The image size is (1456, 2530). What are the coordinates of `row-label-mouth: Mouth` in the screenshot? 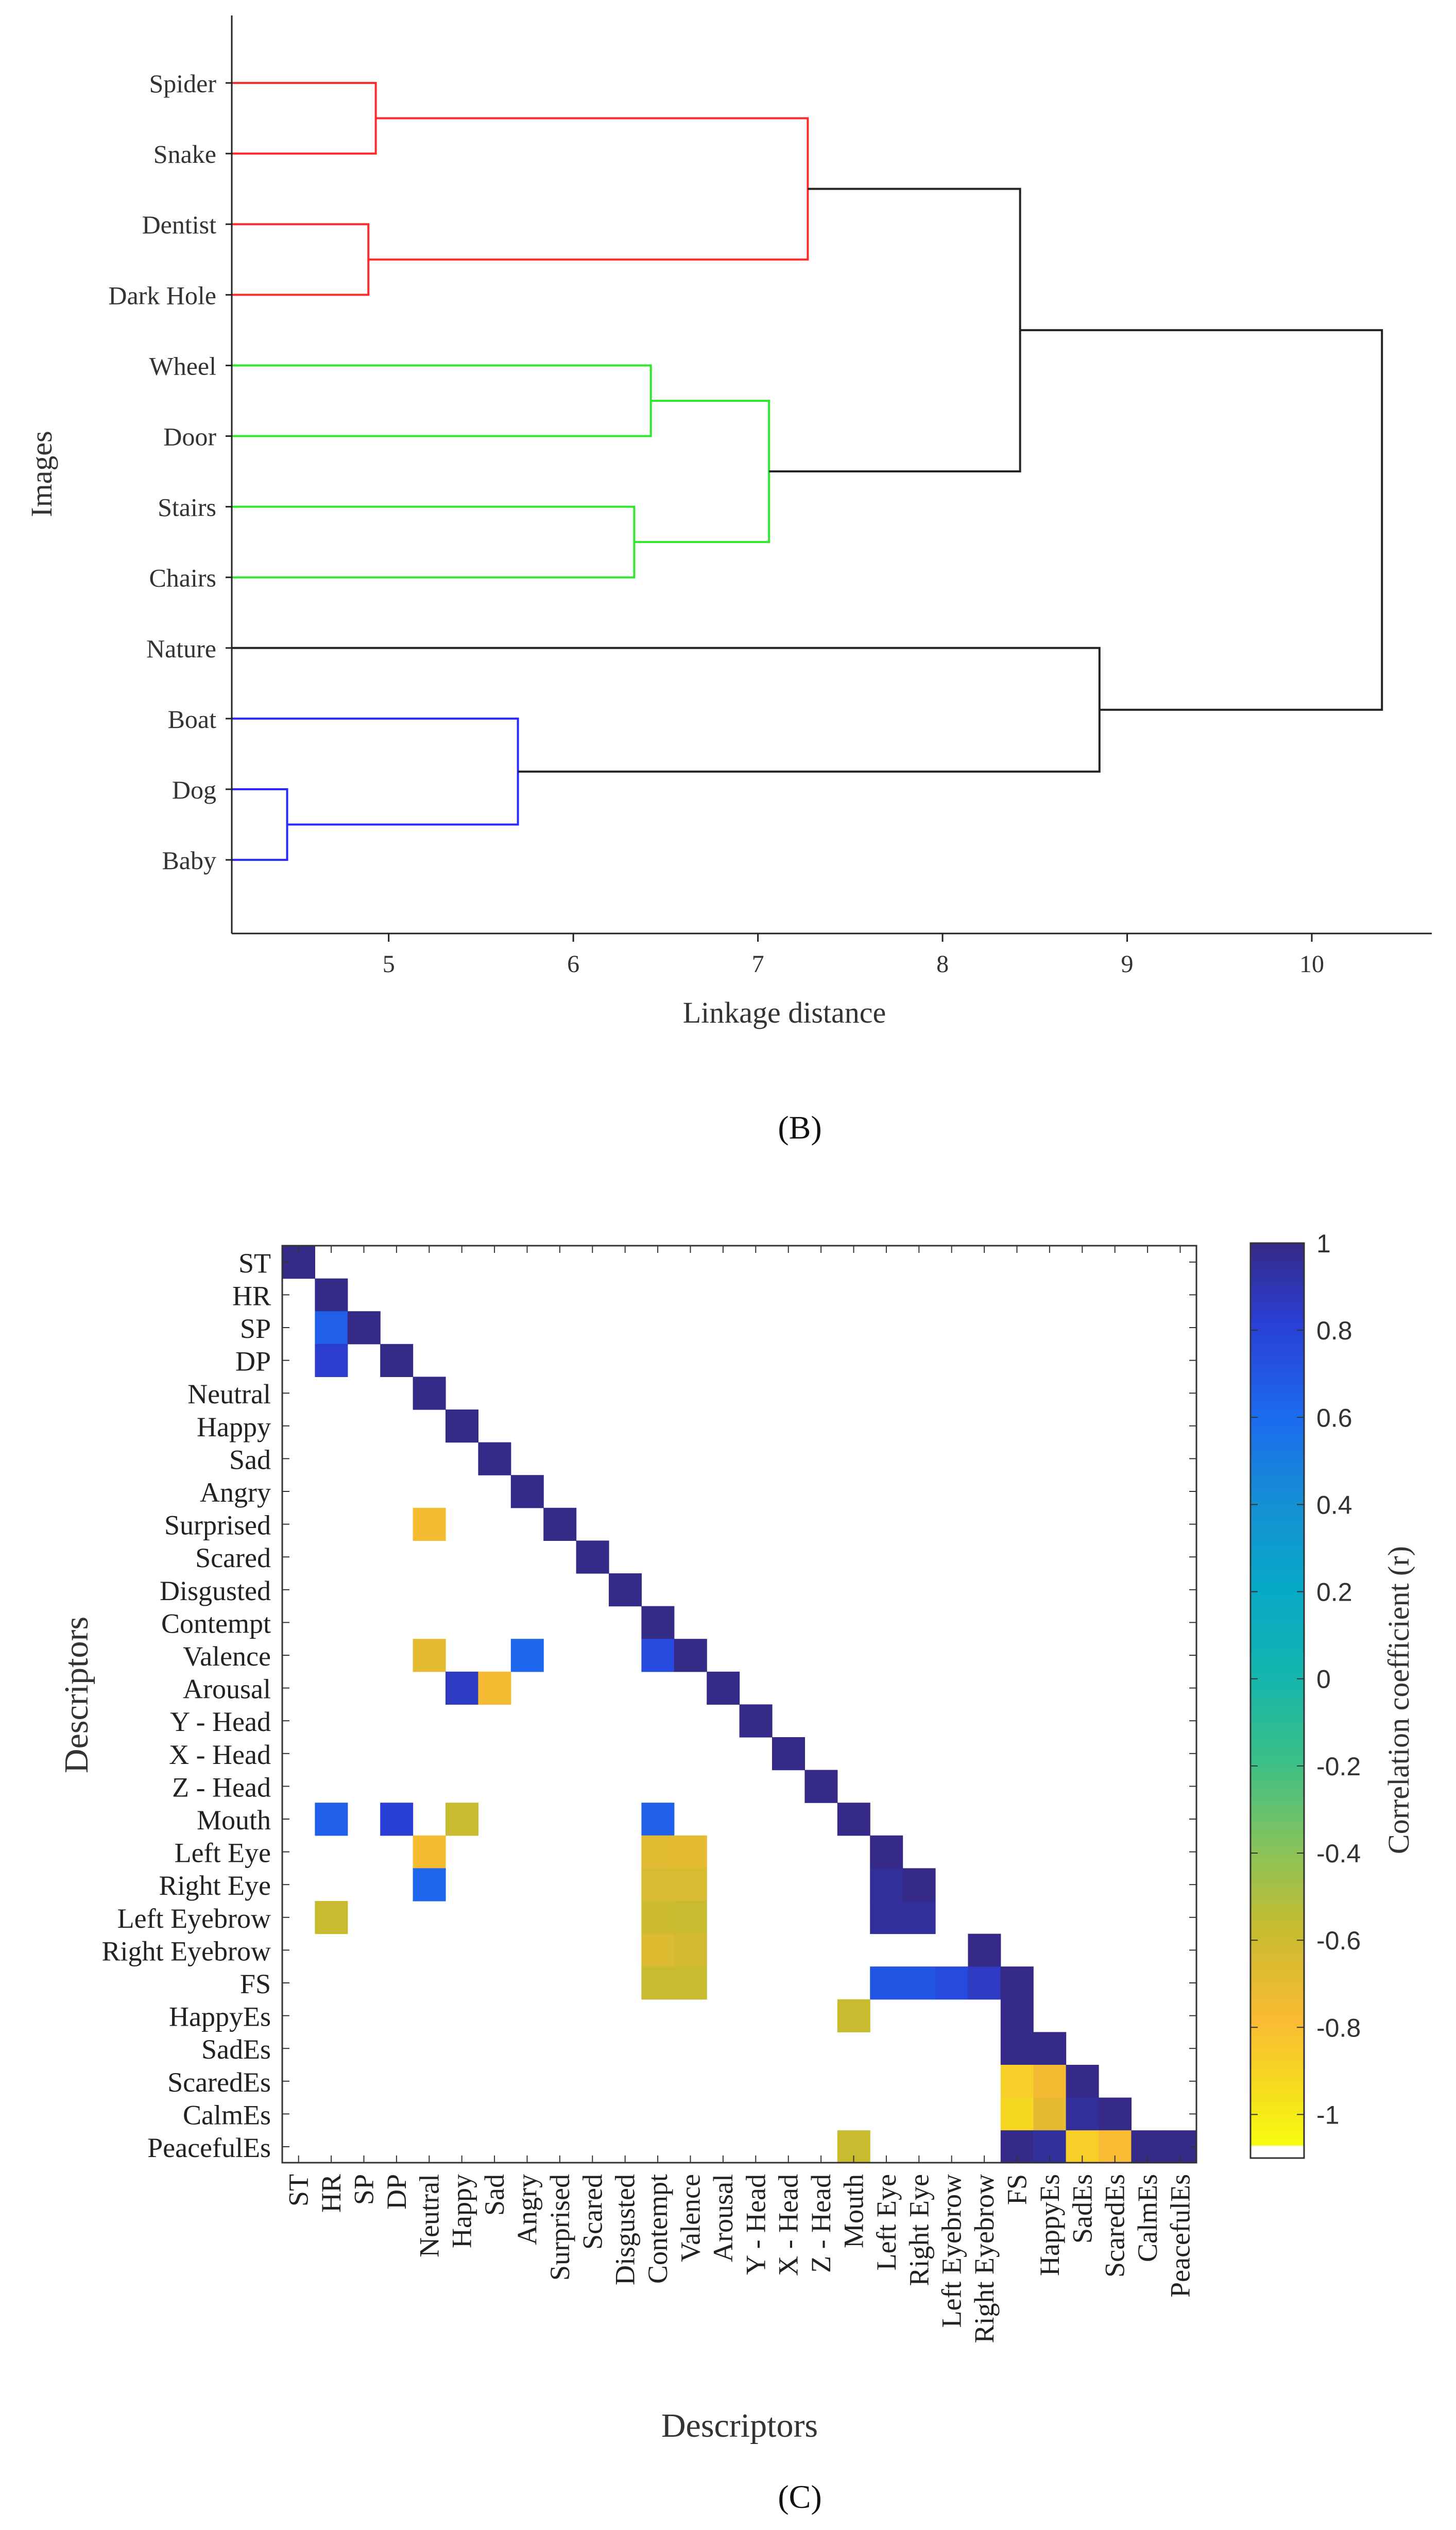 It's located at (234, 1820).